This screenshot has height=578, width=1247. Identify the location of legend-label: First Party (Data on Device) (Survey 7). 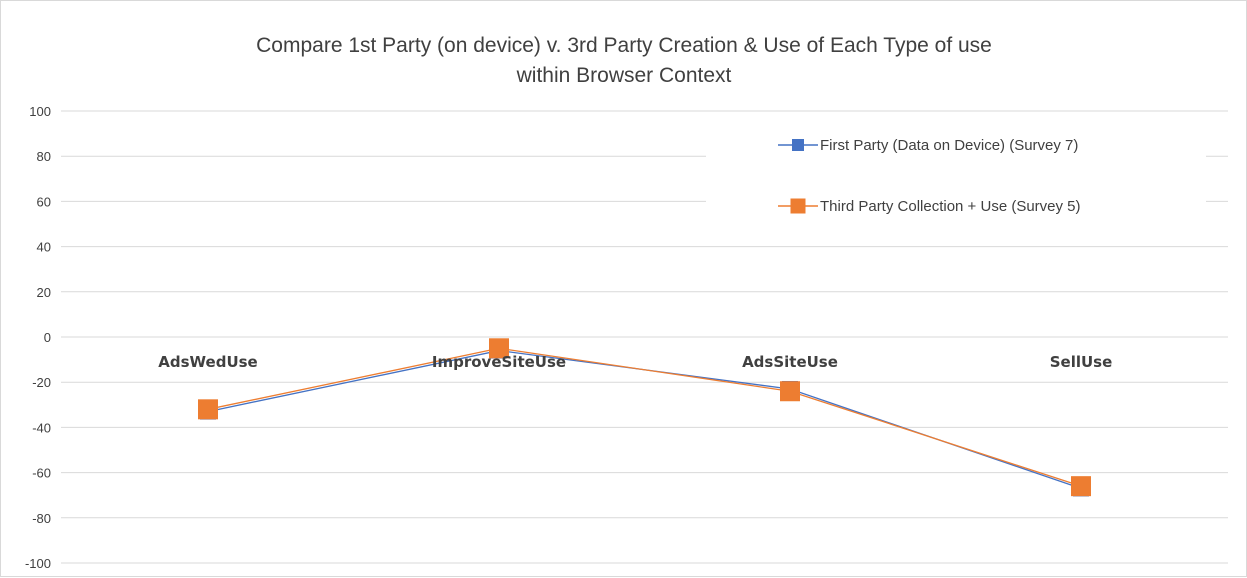
(949, 145).